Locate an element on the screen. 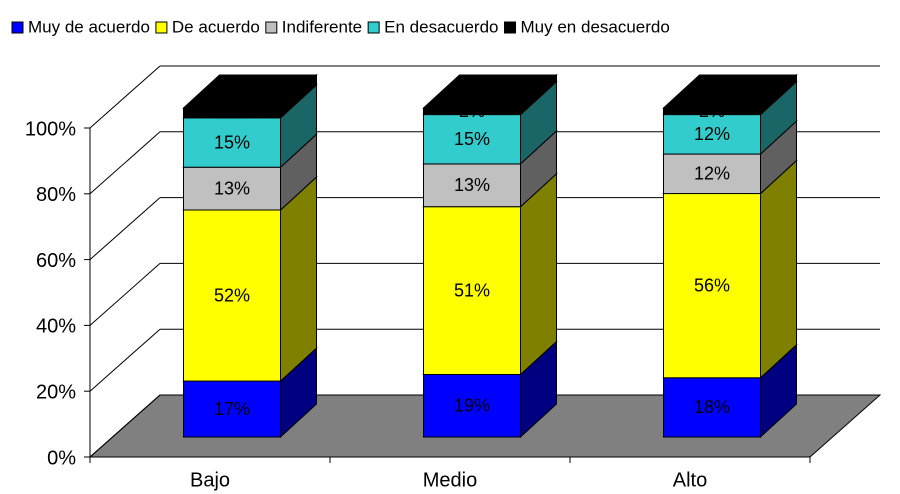 Image resolution: width=900 pixels, height=494 pixels. legend-label: Muy de acuerdo is located at coordinates (89, 26).